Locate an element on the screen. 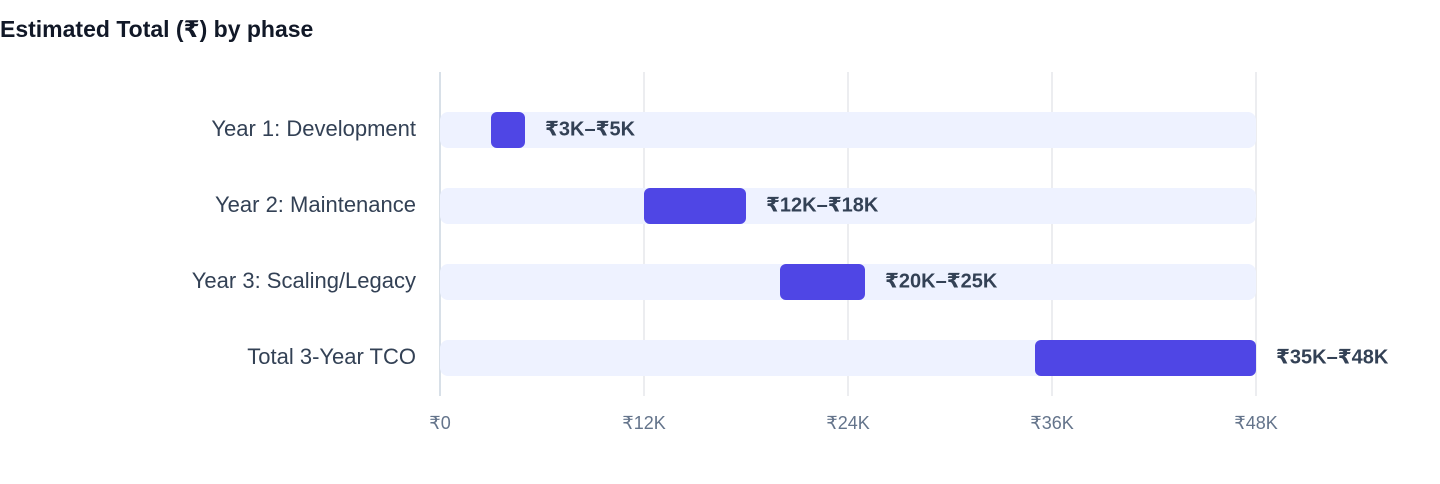 This screenshot has width=1440, height=484. x-tick-label: ₹36K is located at coordinates (1051, 423).